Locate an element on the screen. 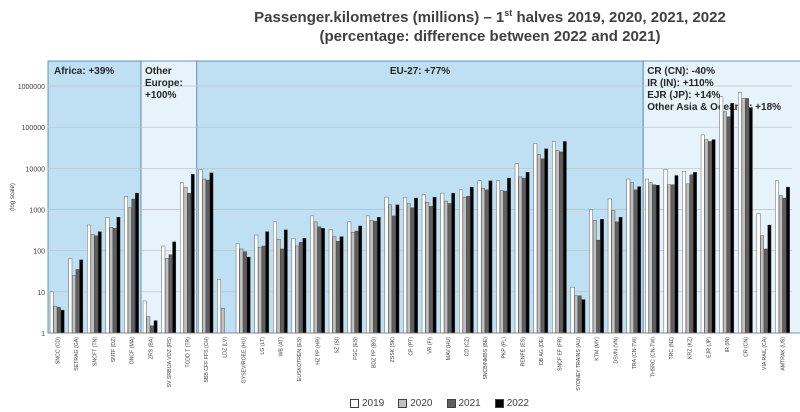  x-tick-label: FGC (ES) is located at coordinates (356, 348).